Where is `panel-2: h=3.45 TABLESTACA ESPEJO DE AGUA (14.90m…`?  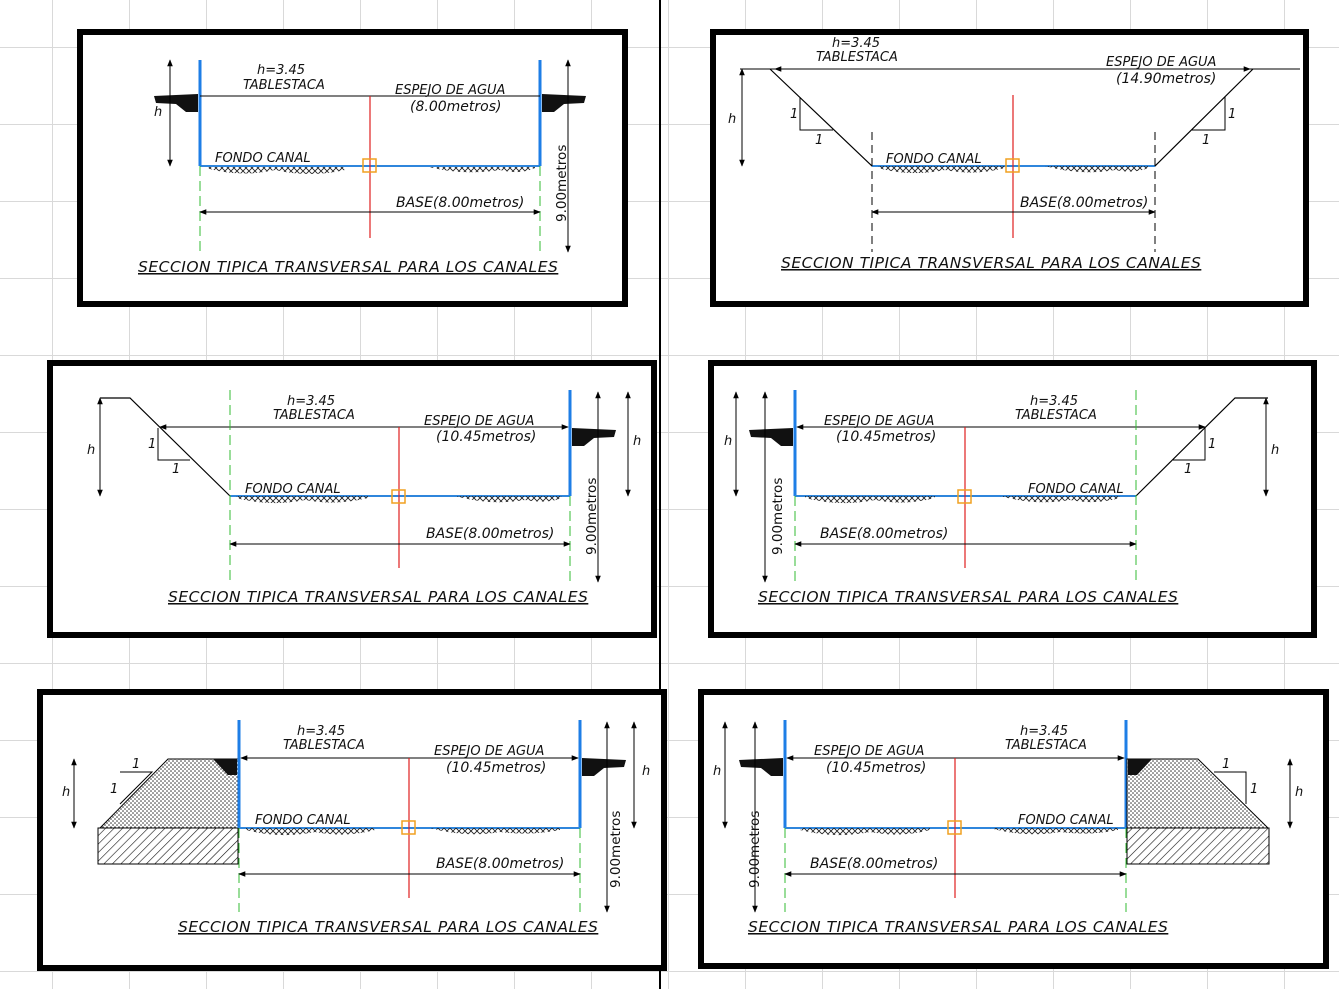 panel-2: h=3.45 TABLESTACA ESPEJO DE AGUA (14.90m… is located at coordinates (1009, 168).